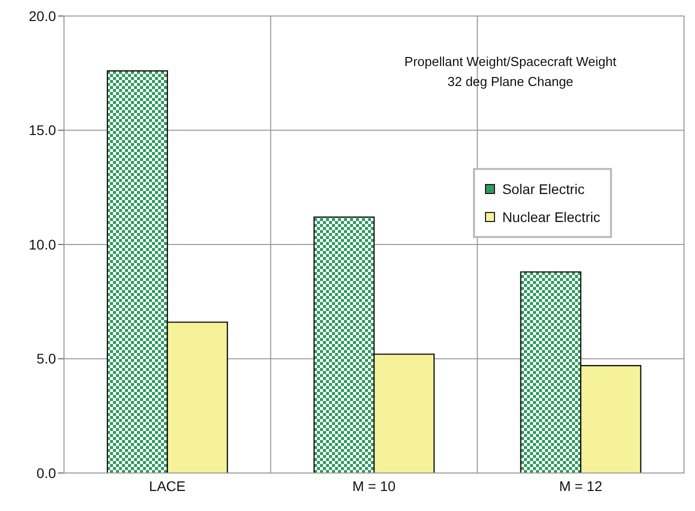  Describe the element at coordinates (46, 472) in the screenshot. I see `y-tick-label: 0.0` at that location.